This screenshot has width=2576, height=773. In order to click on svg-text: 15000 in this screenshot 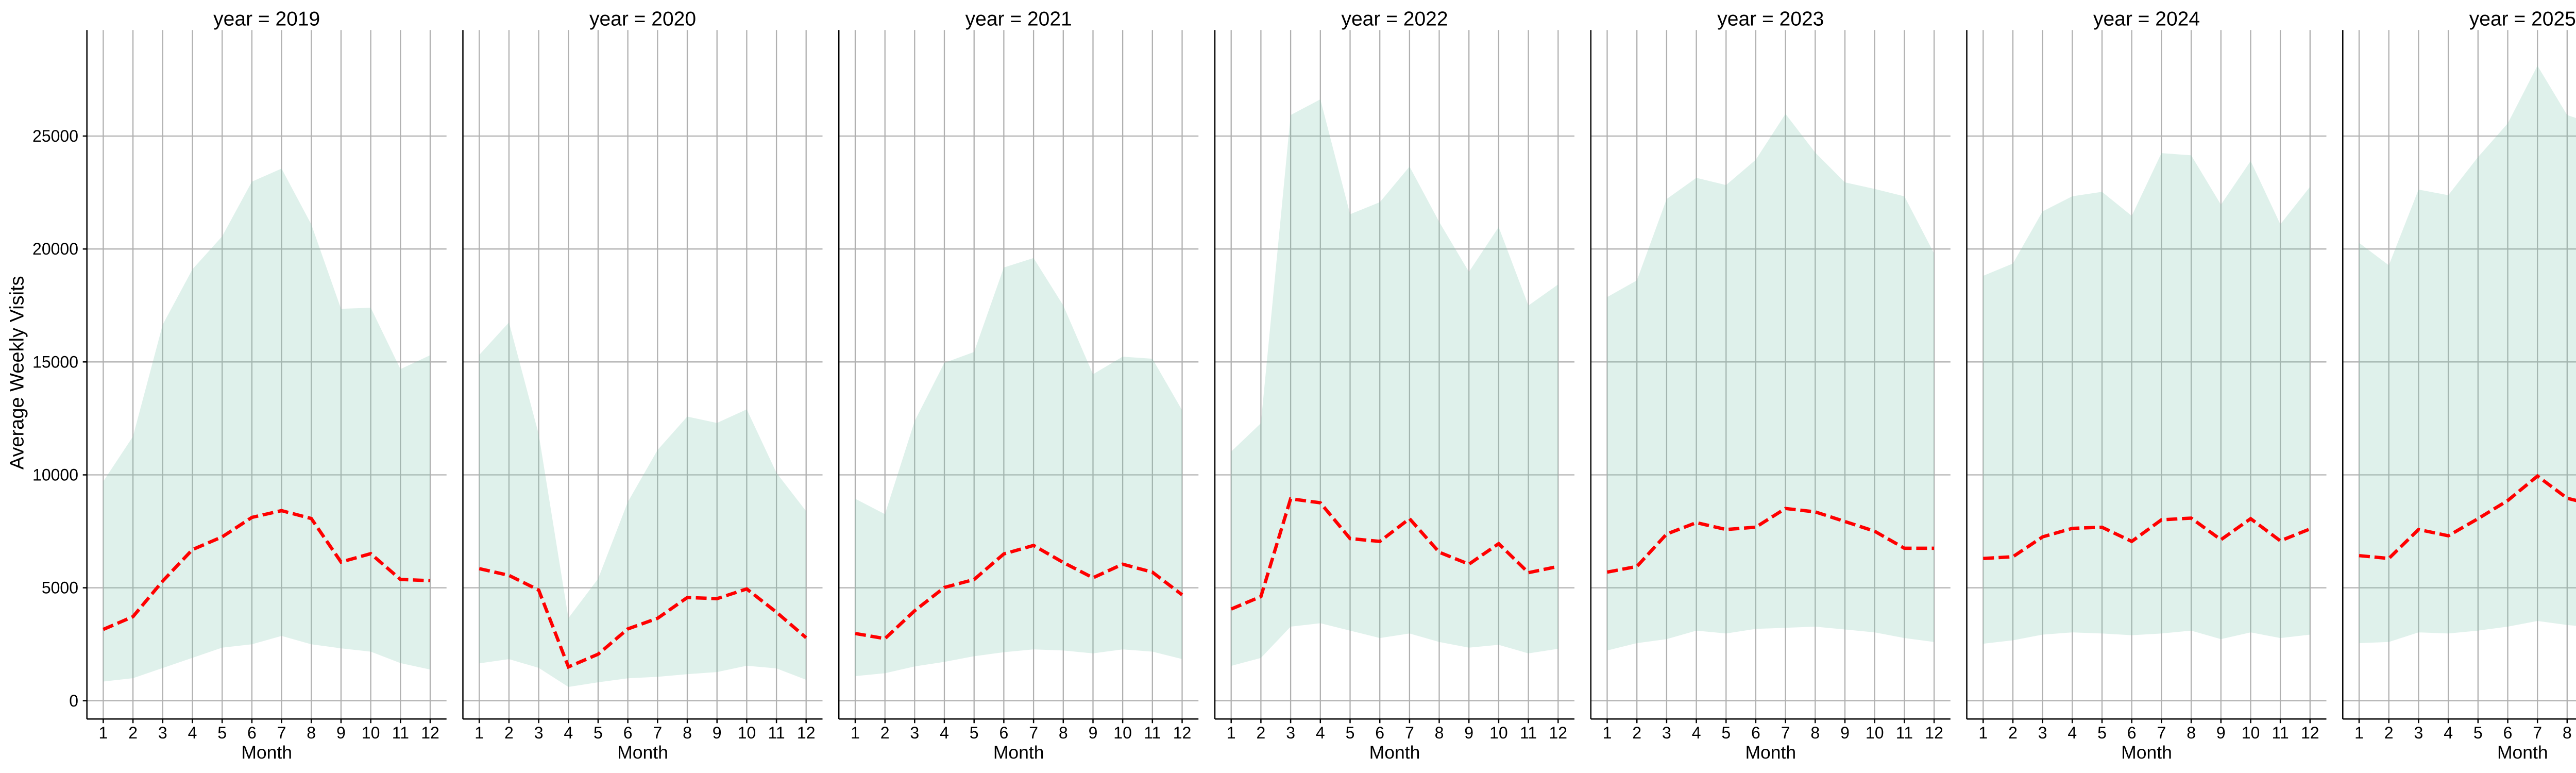, I will do `click(55, 361)`.